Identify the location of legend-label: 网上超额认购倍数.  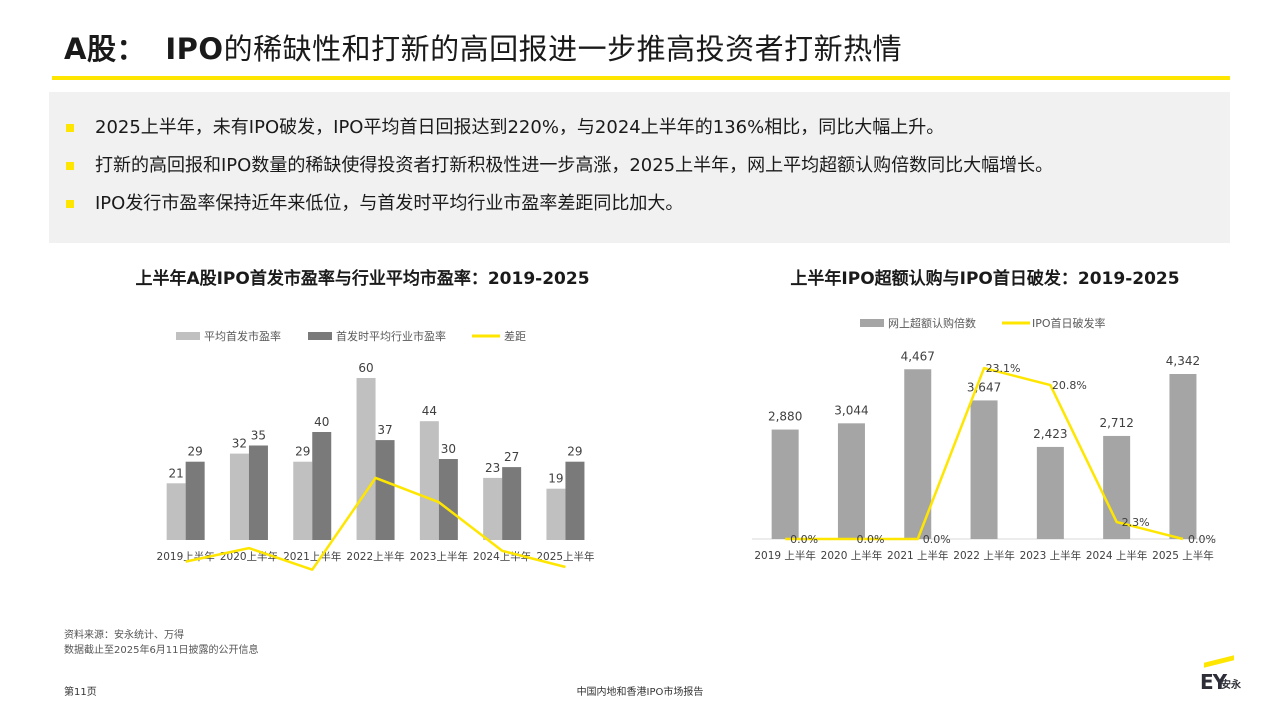
(932, 323).